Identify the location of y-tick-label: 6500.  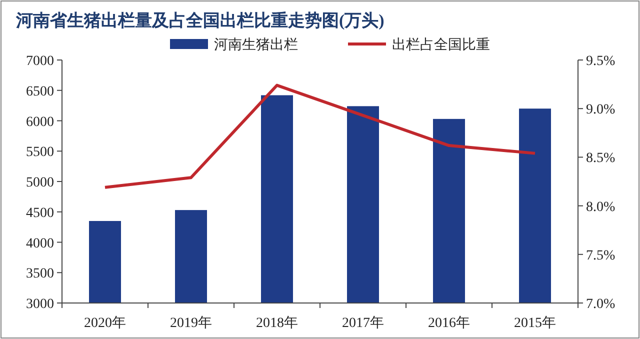
(40, 92).